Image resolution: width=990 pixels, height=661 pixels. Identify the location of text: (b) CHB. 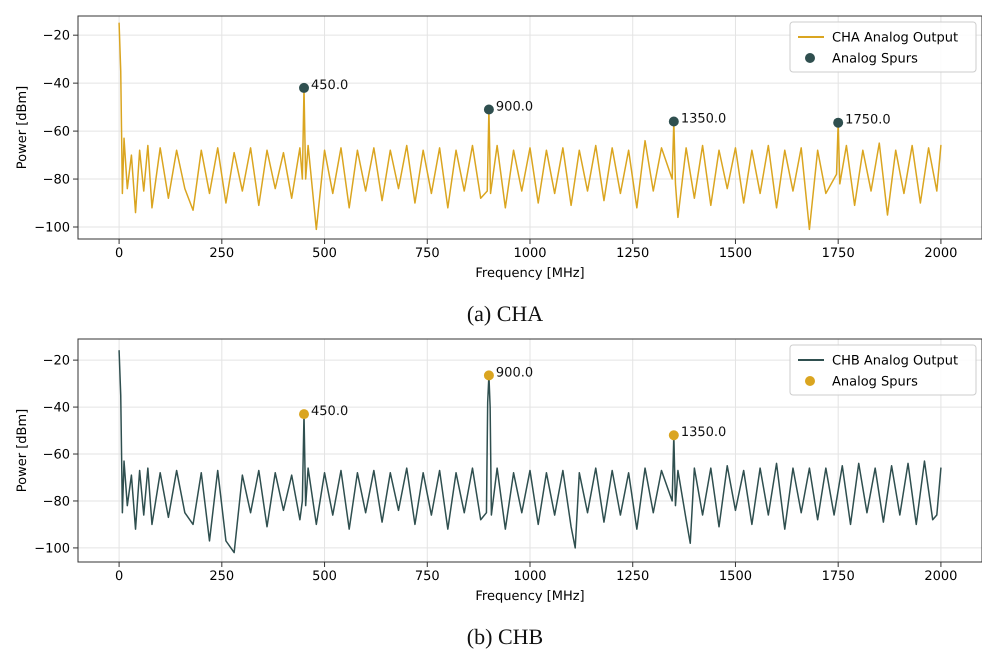
(505, 636).